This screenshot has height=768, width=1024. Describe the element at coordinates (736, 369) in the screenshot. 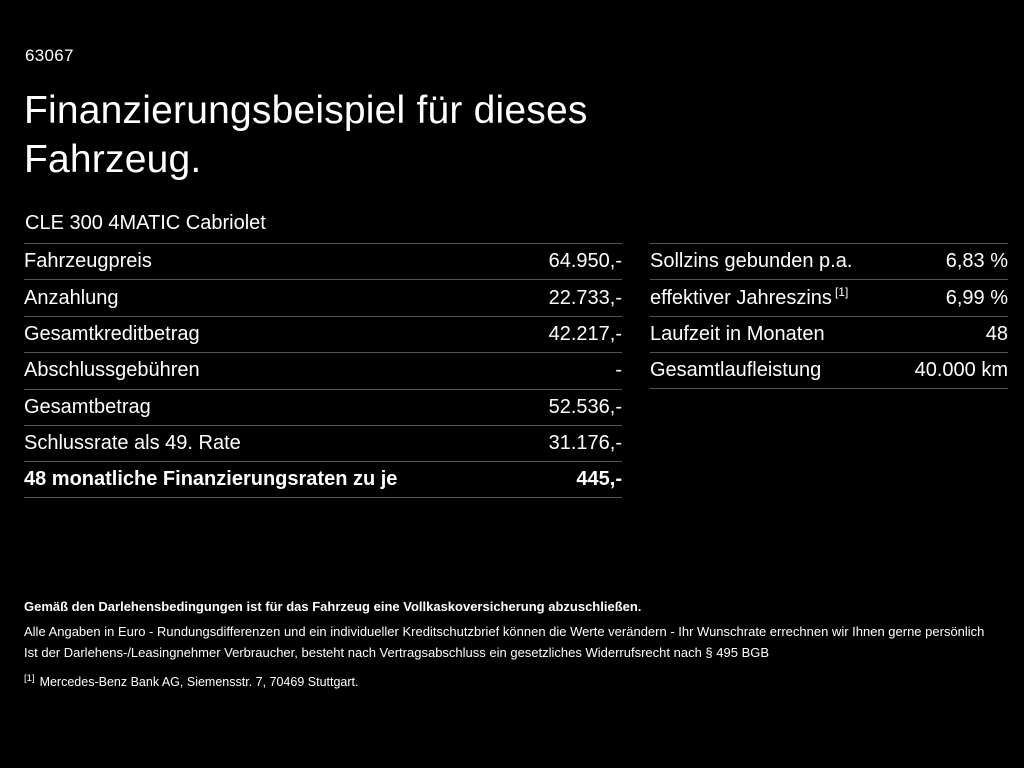

I see `row-label: Gesamtlaufleistung` at that location.